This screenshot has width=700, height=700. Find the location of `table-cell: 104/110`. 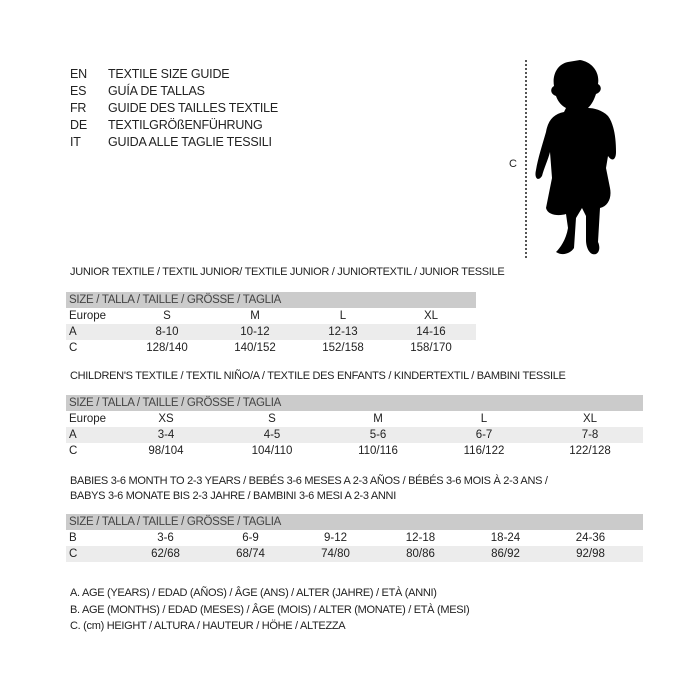

table-cell: 104/110 is located at coordinates (272, 451).